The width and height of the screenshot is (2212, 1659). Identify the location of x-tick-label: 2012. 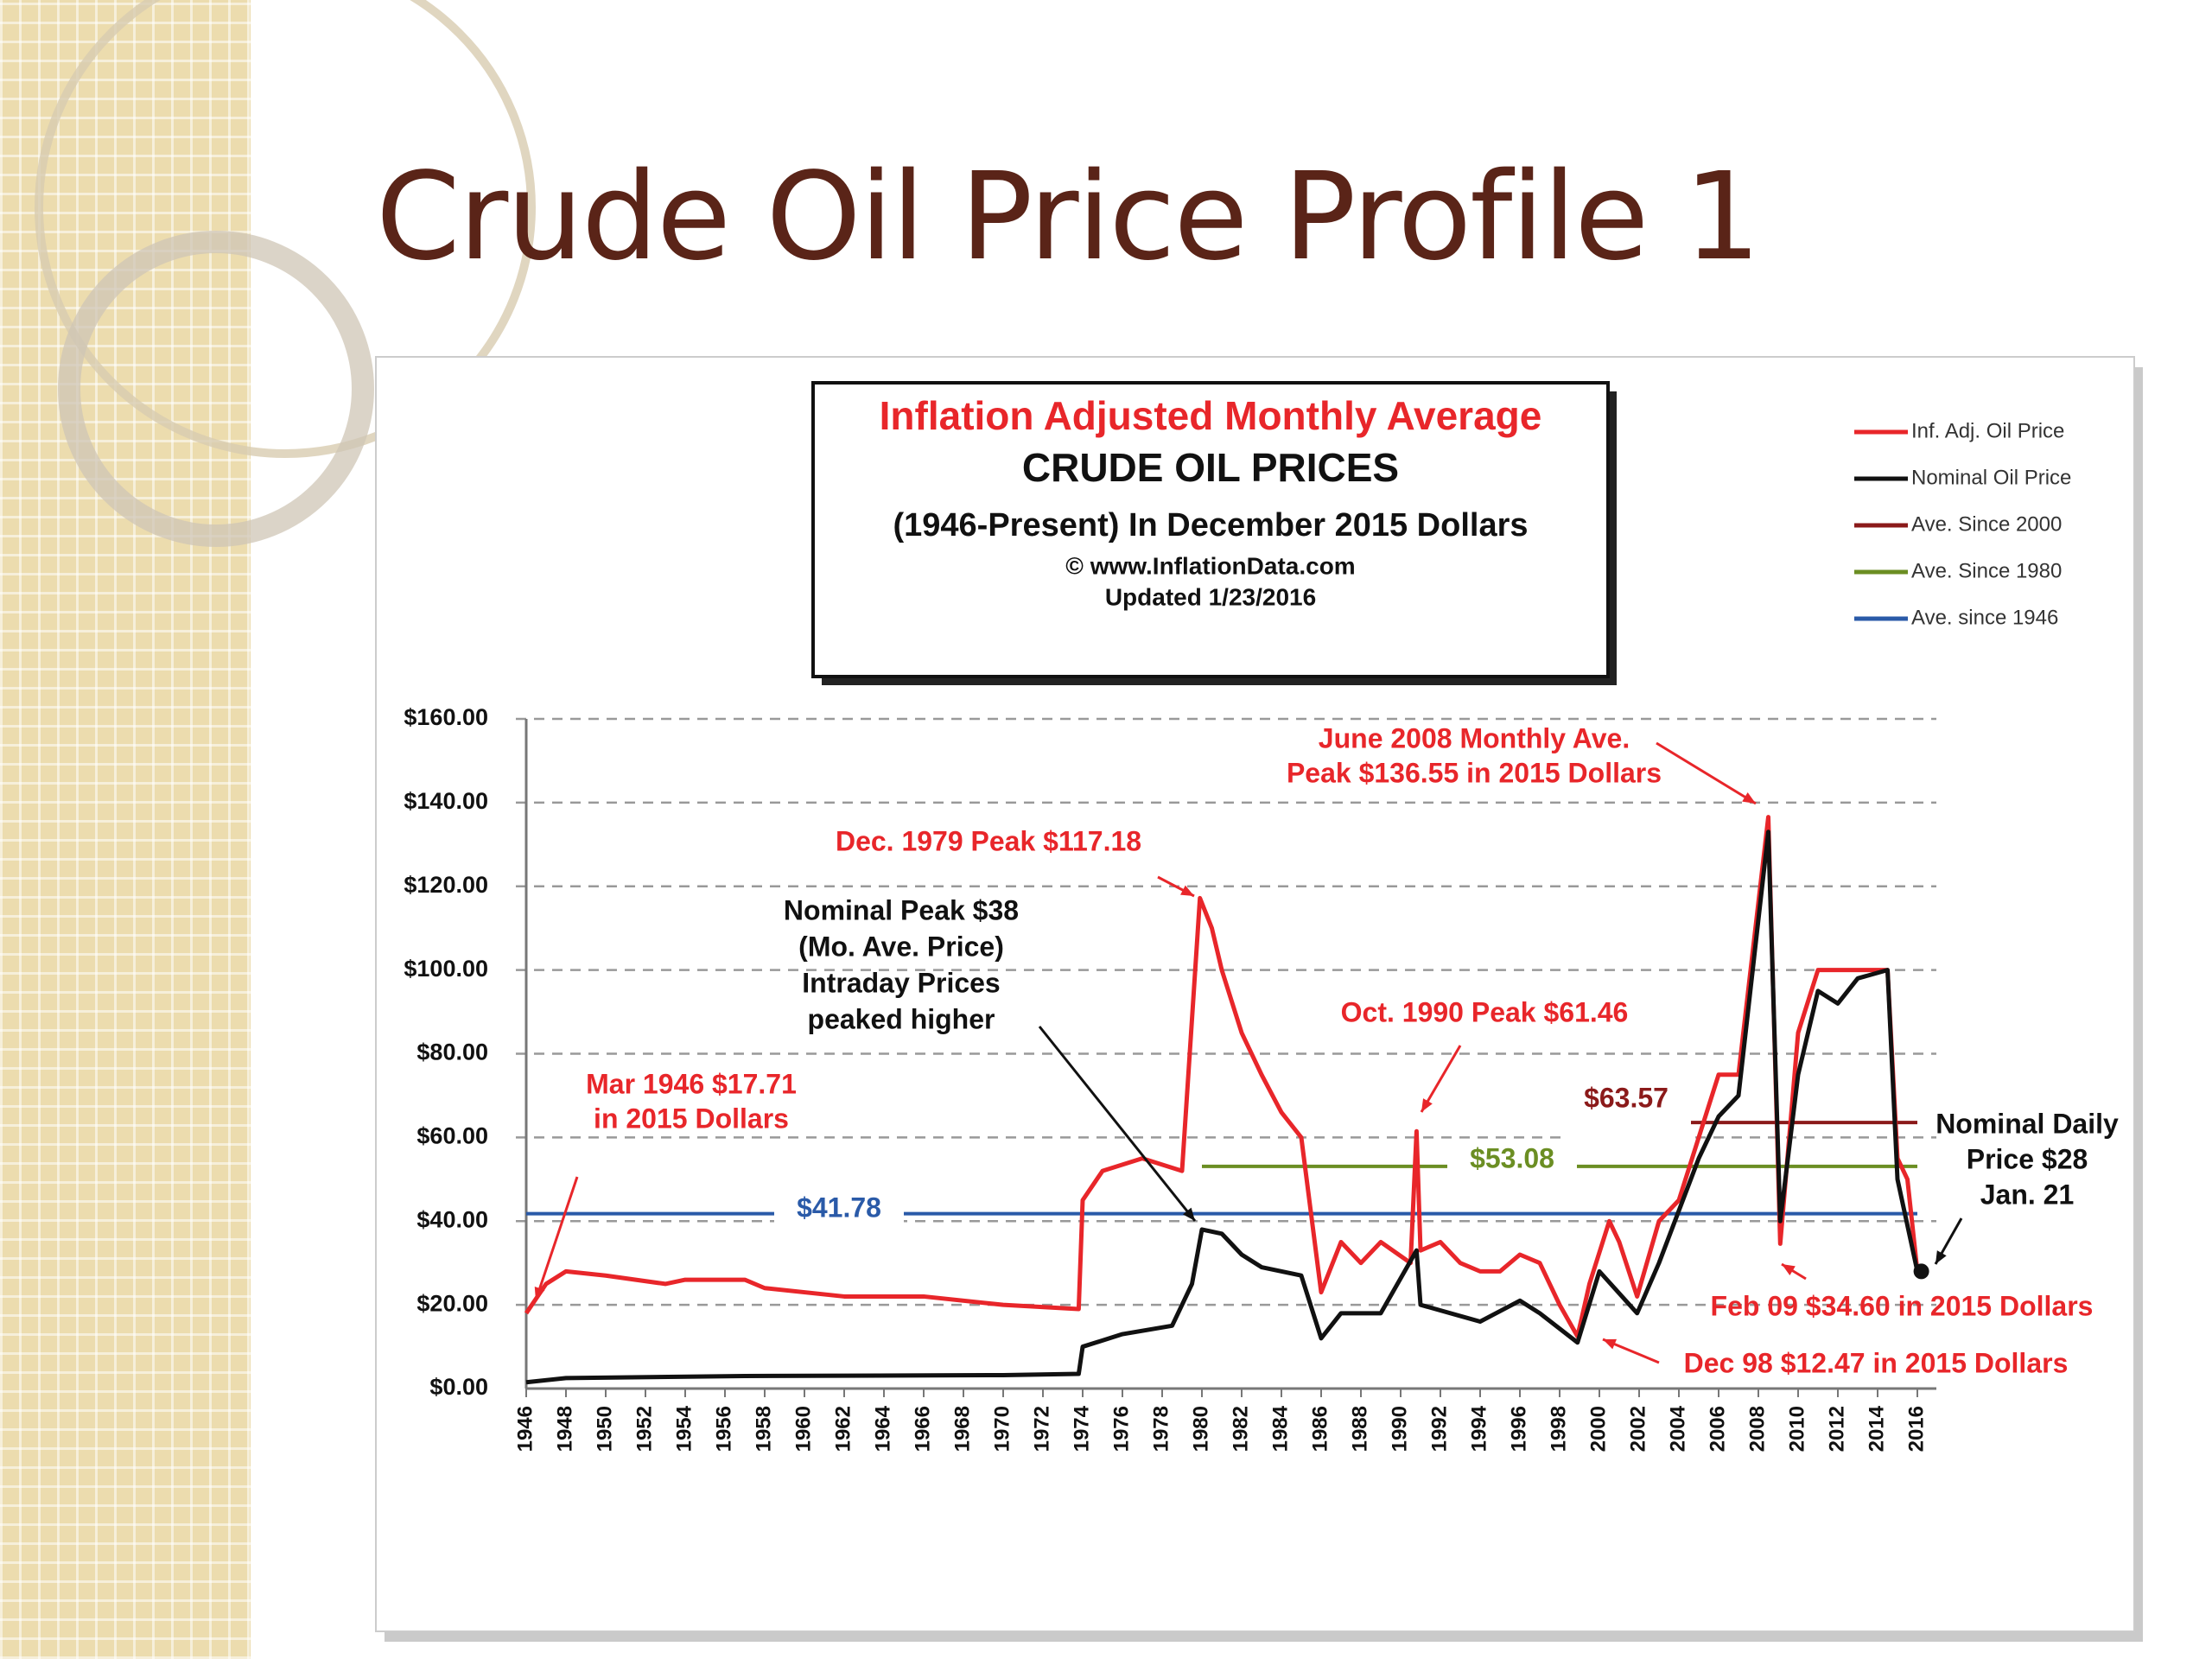
(1836, 1429).